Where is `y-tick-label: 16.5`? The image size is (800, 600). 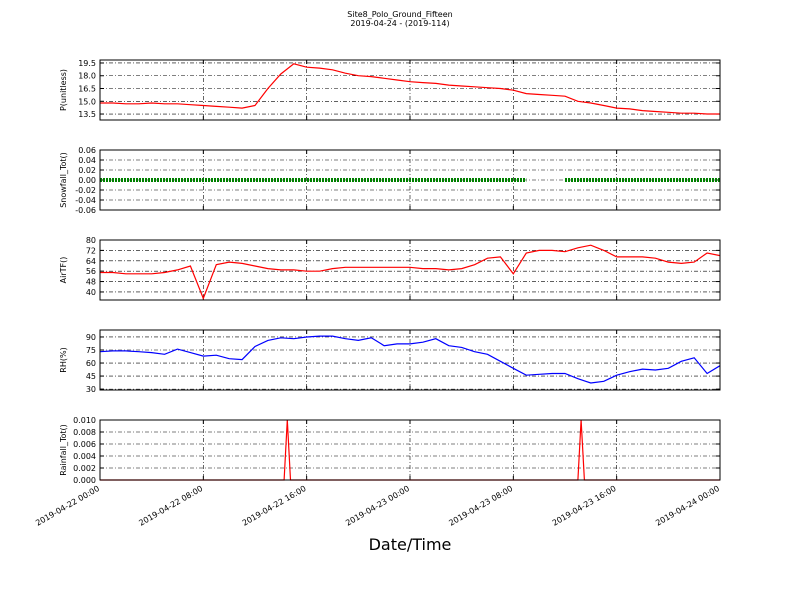 y-tick-label: 16.5 is located at coordinates (87, 89).